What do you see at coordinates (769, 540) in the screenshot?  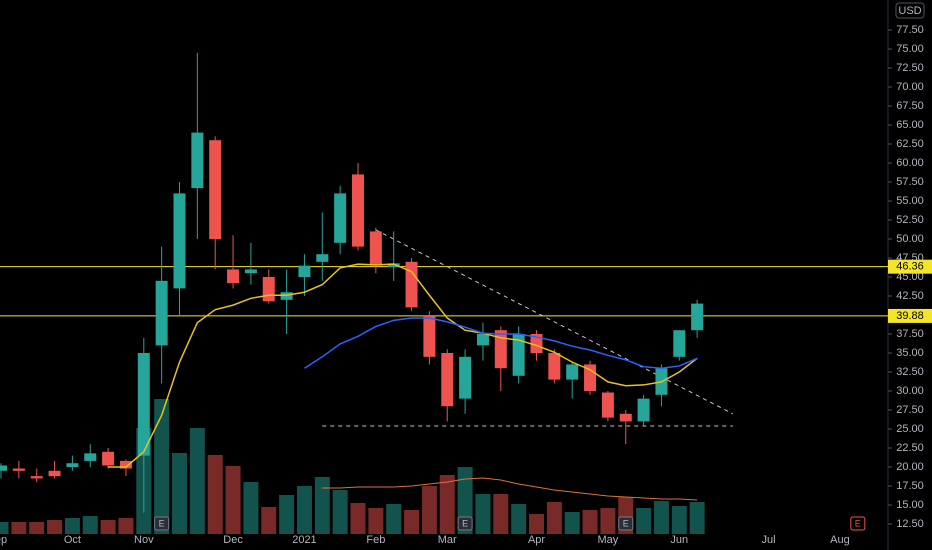 I see `x-tick-label: Jul` at bounding box center [769, 540].